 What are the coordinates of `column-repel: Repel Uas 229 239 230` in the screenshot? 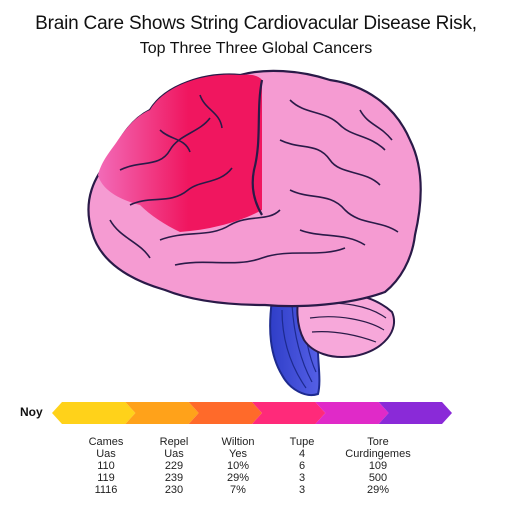 It's located at (174, 466).